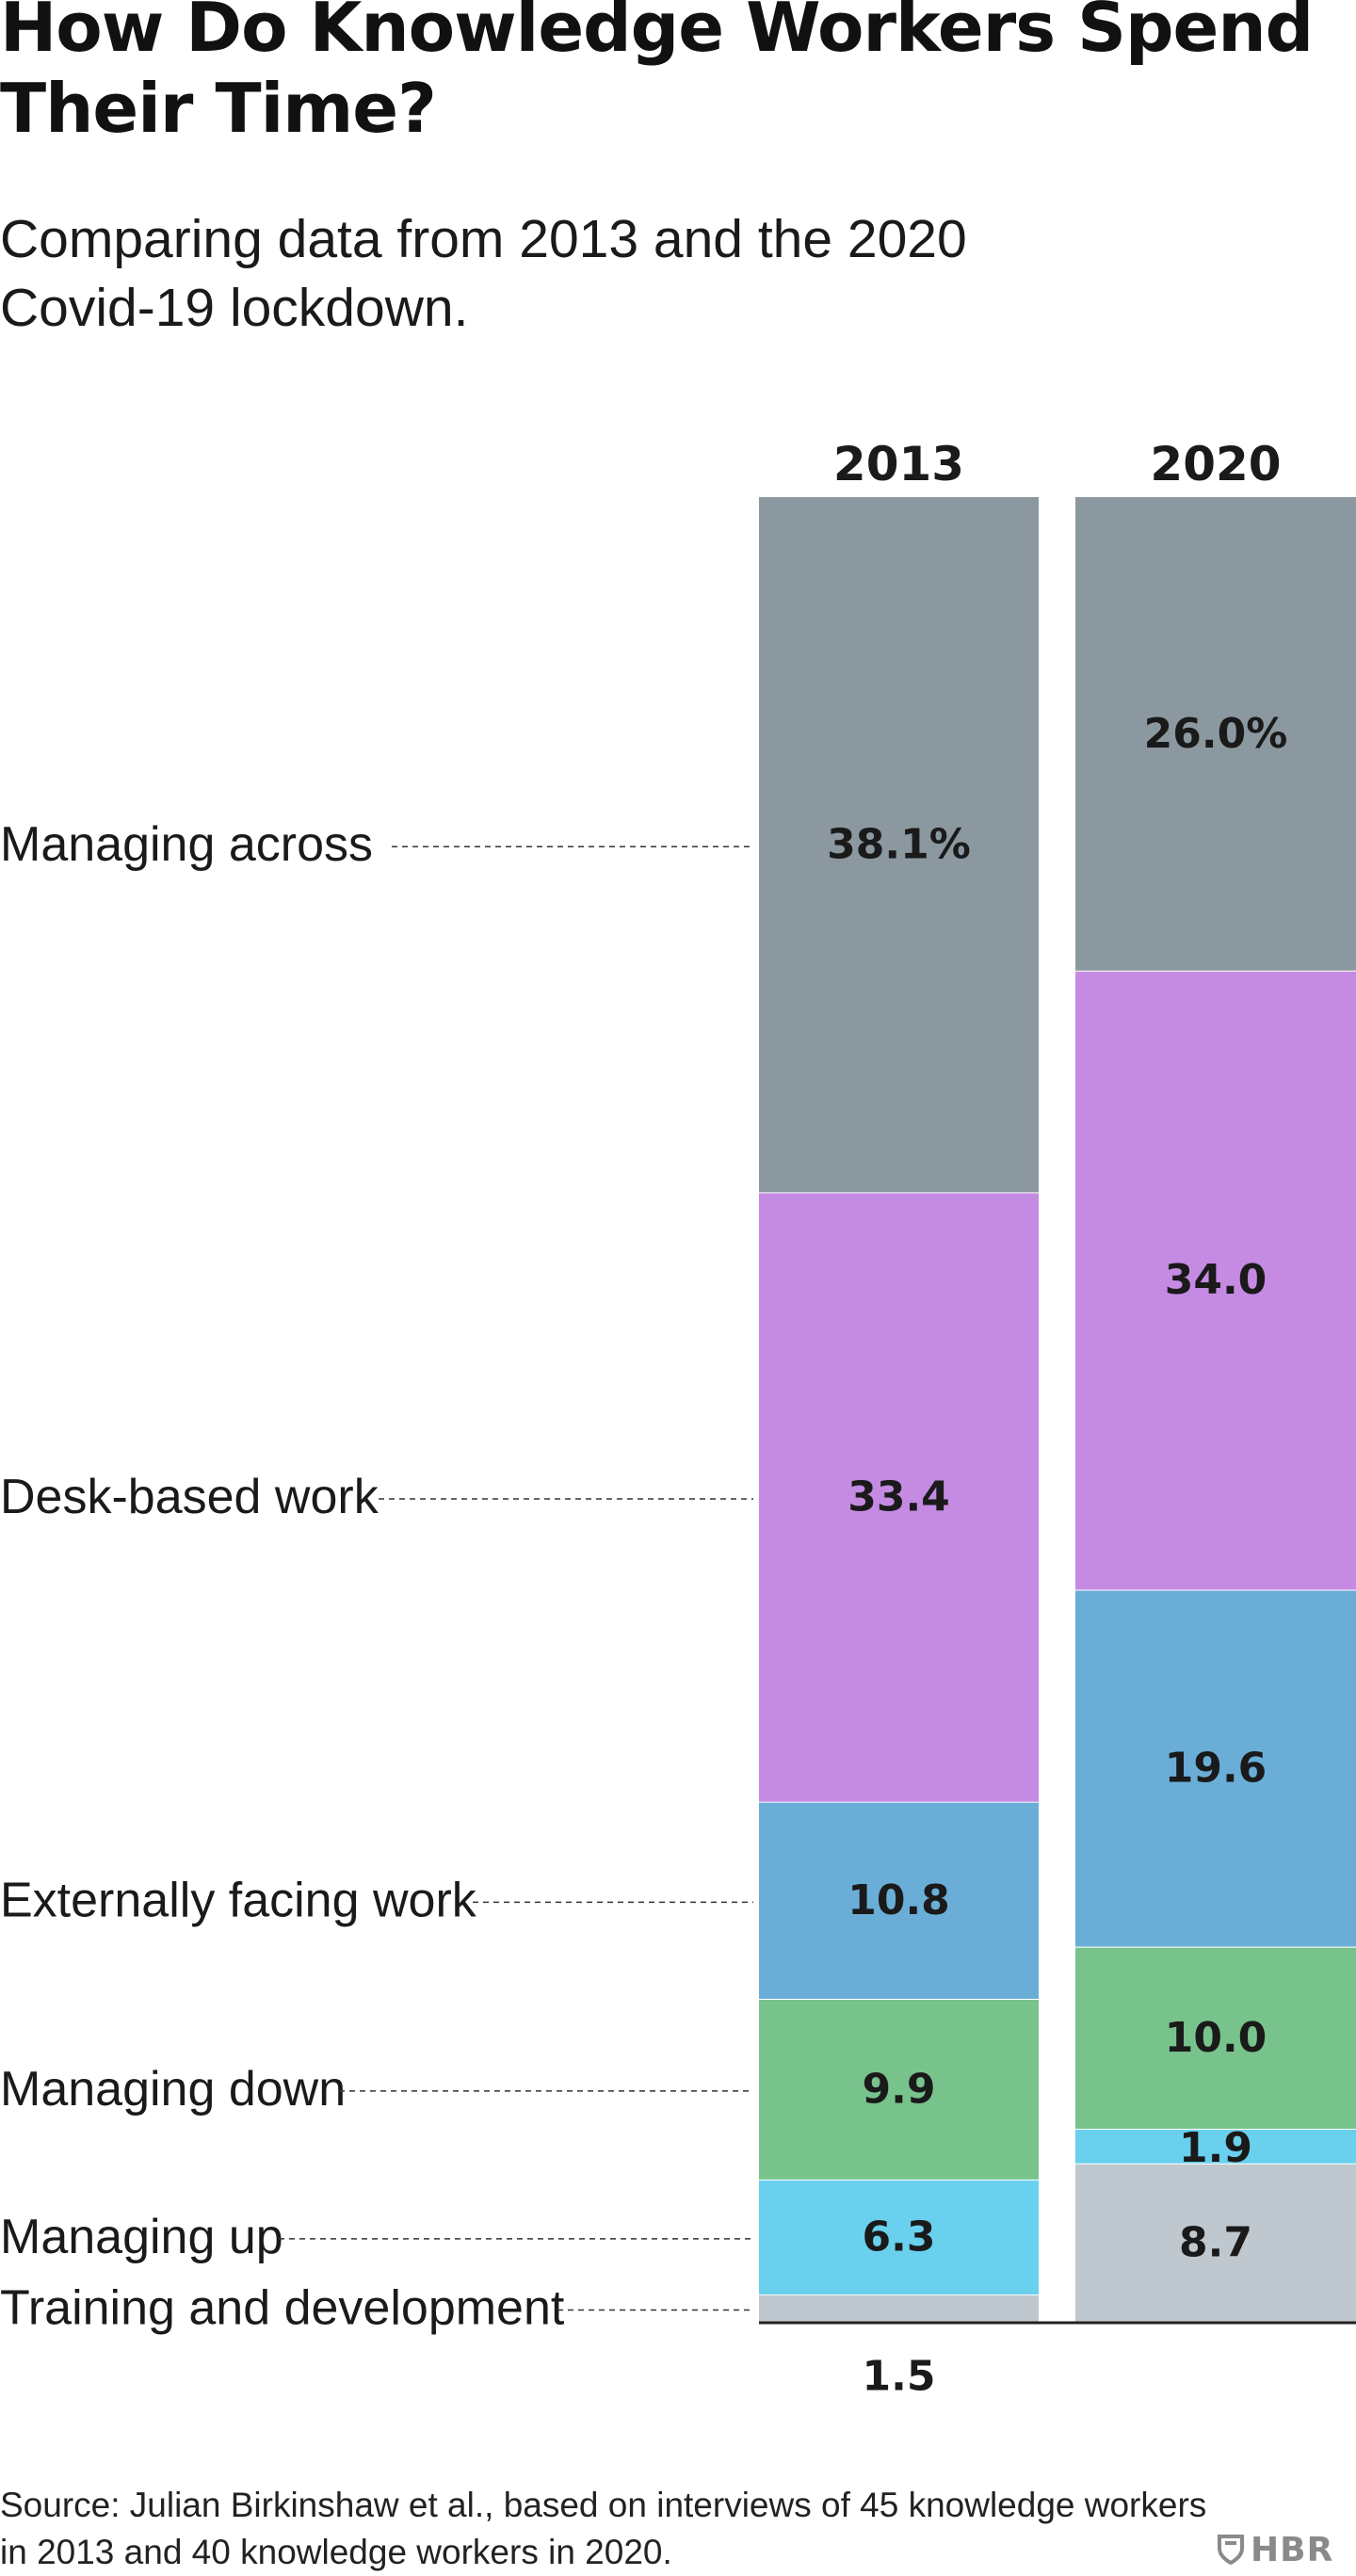  I want to click on value-label-2020-training-and-development: 8.7, so click(1216, 2242).